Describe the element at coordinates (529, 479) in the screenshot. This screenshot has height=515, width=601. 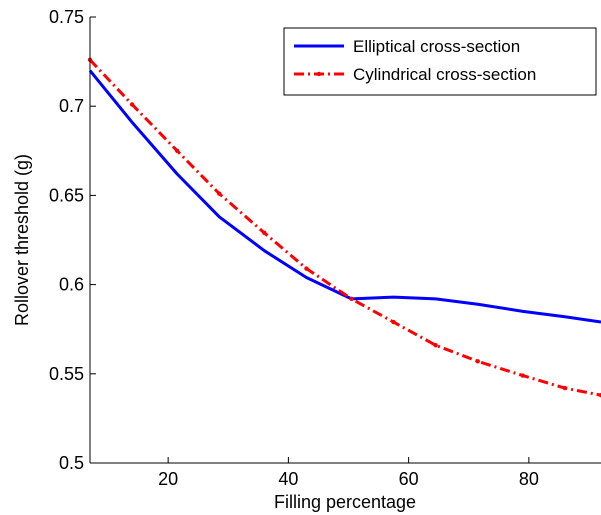
I see `x-tick-label: 80` at that location.